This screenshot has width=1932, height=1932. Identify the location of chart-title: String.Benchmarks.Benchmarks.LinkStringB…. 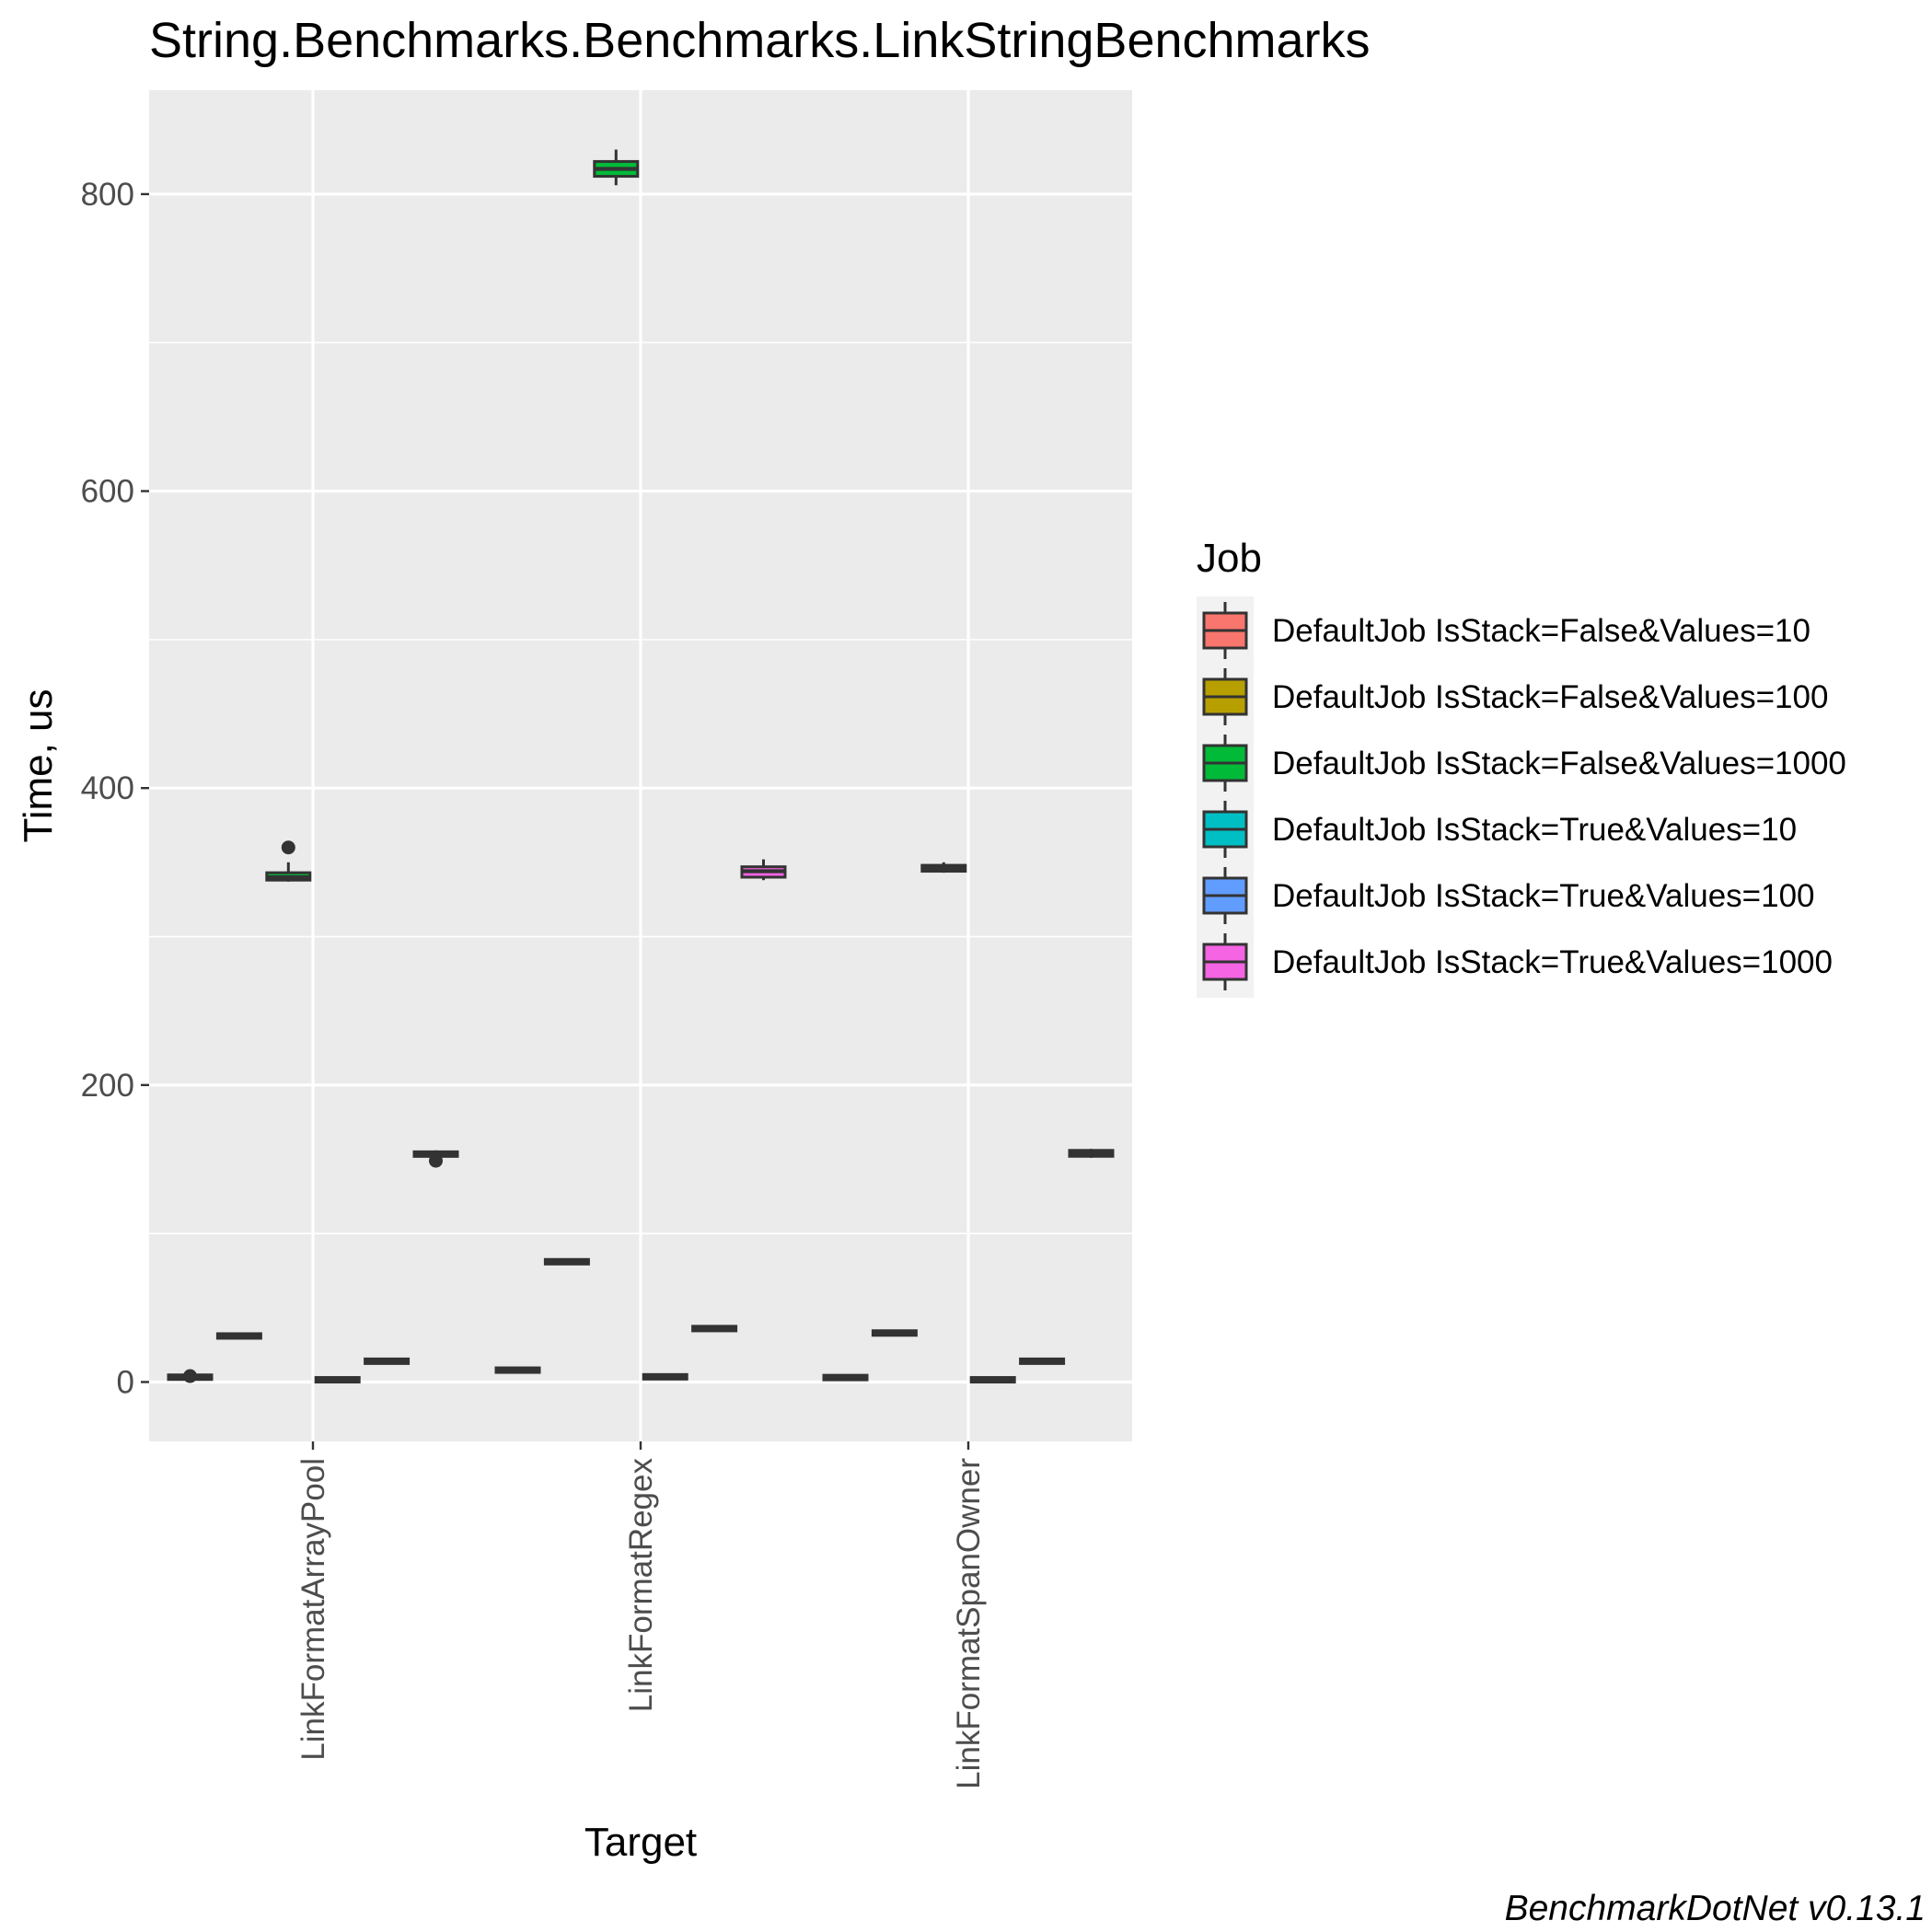
(760, 40).